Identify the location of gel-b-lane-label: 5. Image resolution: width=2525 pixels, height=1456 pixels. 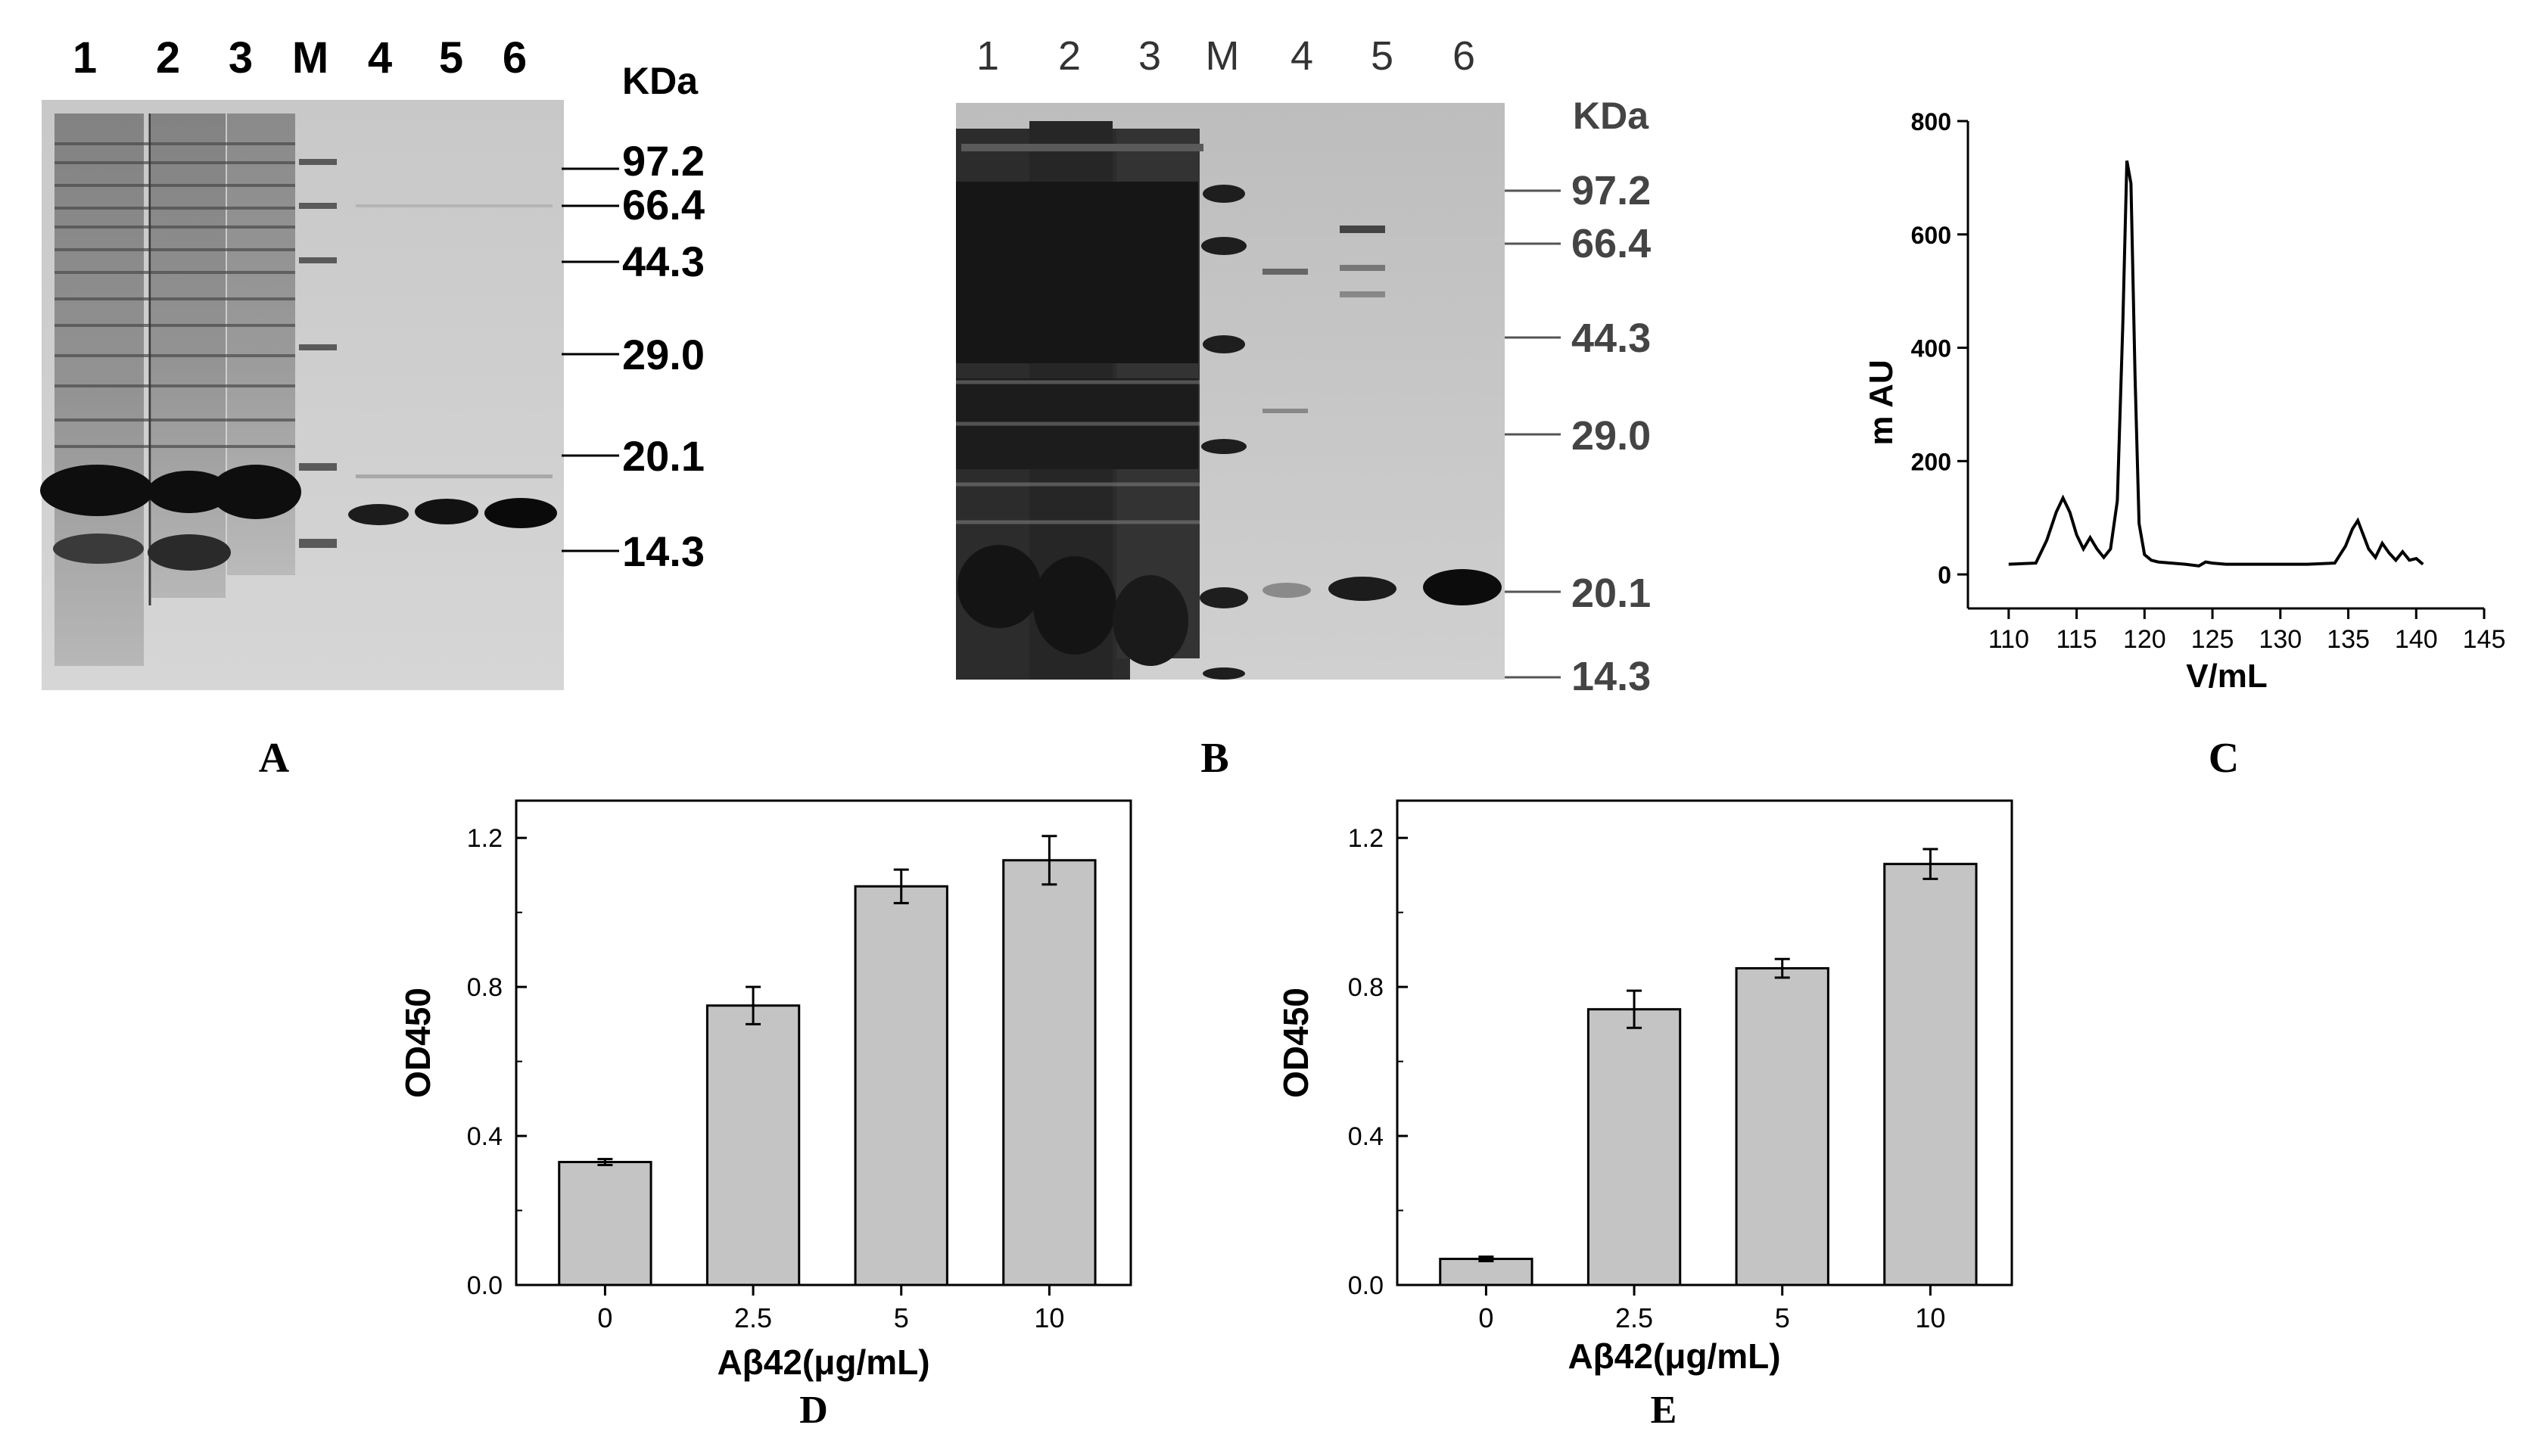
(1382, 56).